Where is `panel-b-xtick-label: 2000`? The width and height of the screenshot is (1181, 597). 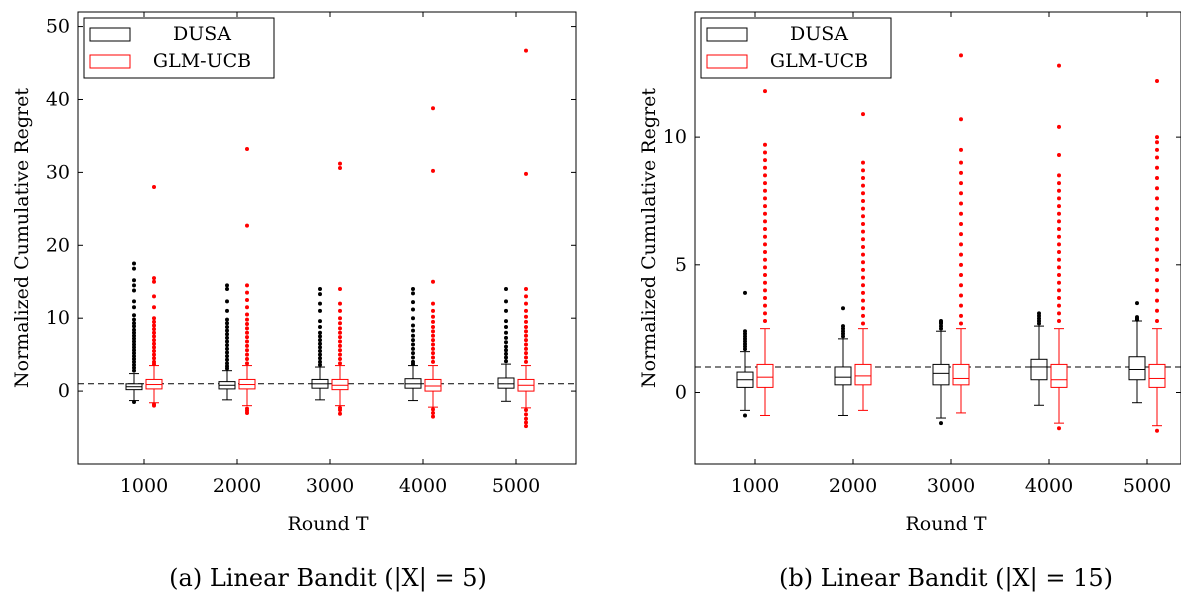 panel-b-xtick-label: 2000 is located at coordinates (853, 486).